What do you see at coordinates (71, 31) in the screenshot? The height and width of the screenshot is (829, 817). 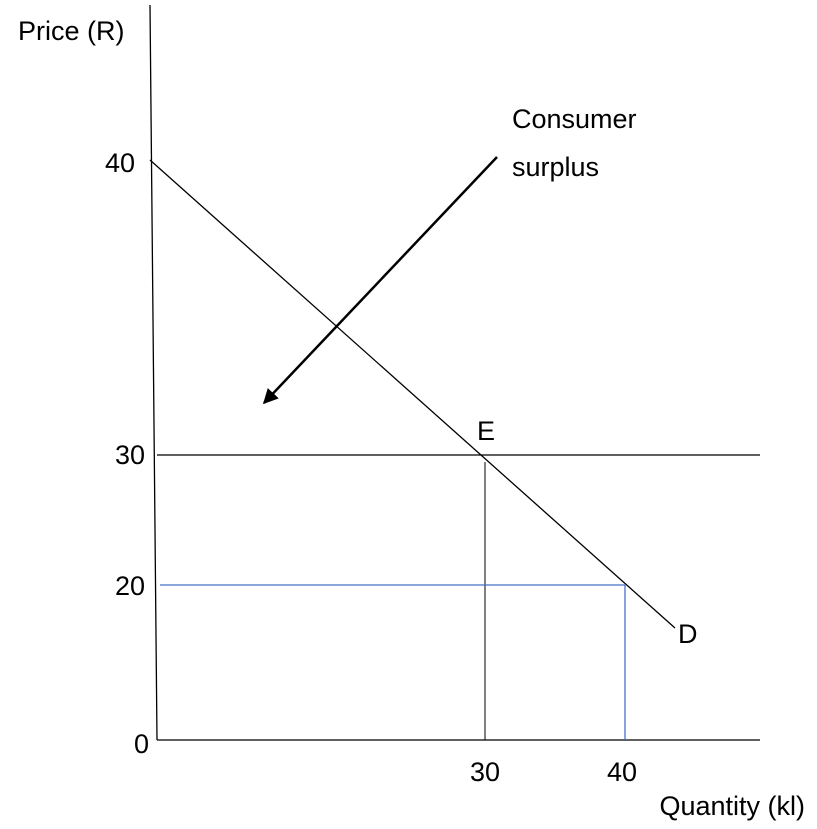 I see `y-axis-label: Price (R)` at bounding box center [71, 31].